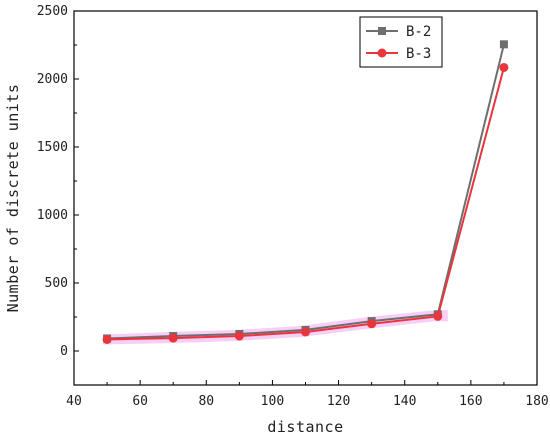 This screenshot has height=438, width=550. I want to click on legend-item-b-3: B-3, so click(398, 54).